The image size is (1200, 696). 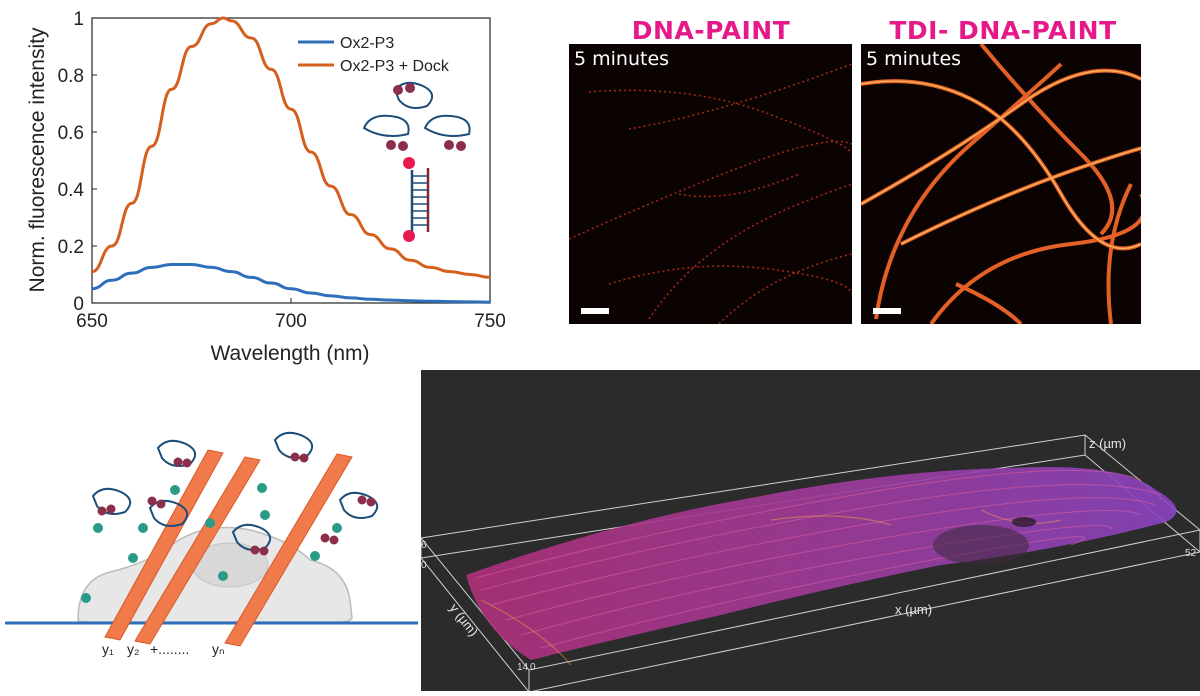 What do you see at coordinates (1003, 30) in the screenshot?
I see `tdi-dna-paint-title: TDI- DNA-PAINT` at bounding box center [1003, 30].